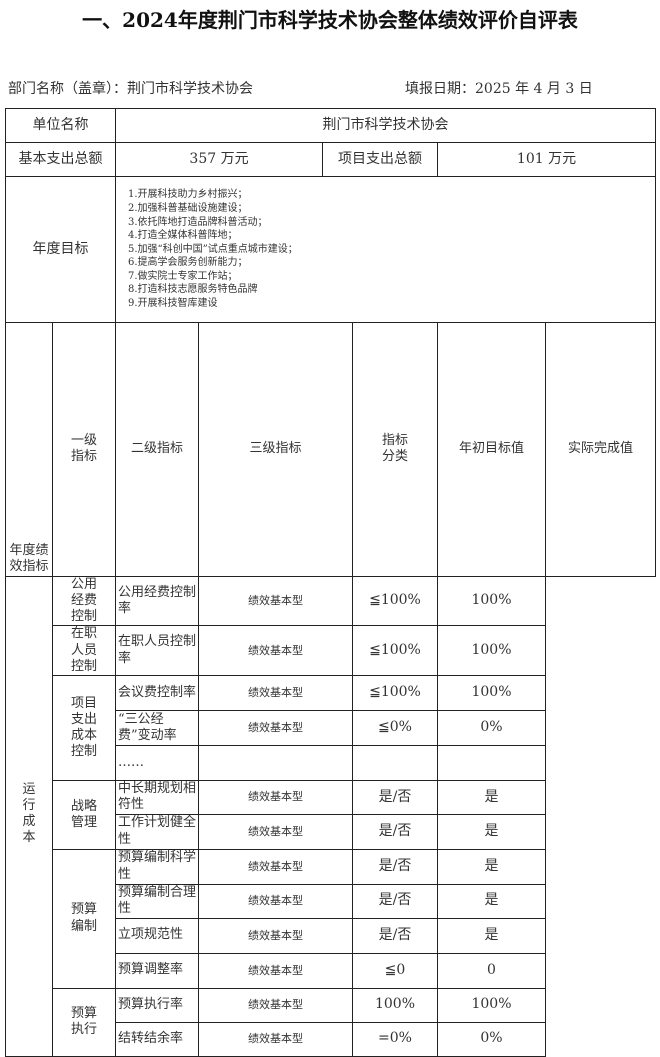  Describe the element at coordinates (219, 159) in the screenshot. I see `basic-expense-value: 357 万元` at that location.